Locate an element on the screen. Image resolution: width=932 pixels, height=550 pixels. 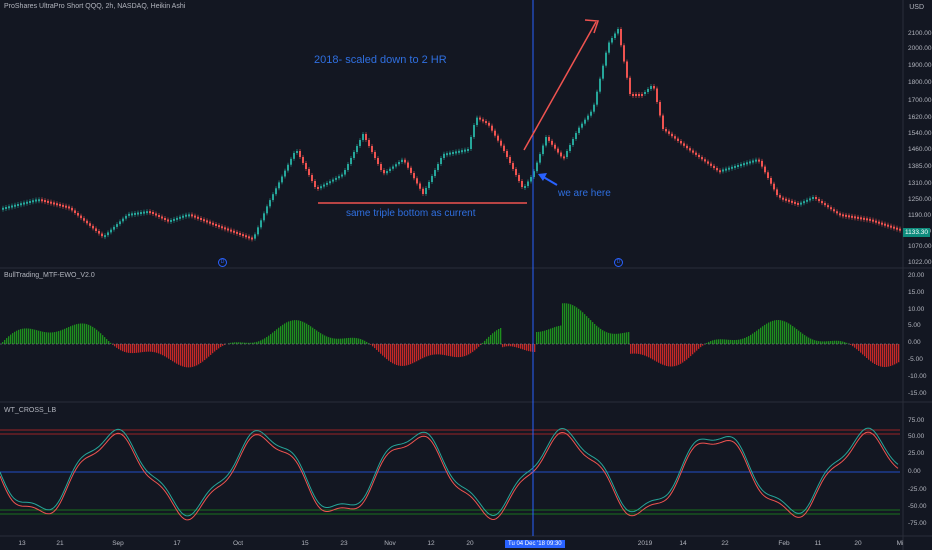
crosshair-time-tag: Tu 04 Dec '18 09:30 is located at coordinates (535, 544).